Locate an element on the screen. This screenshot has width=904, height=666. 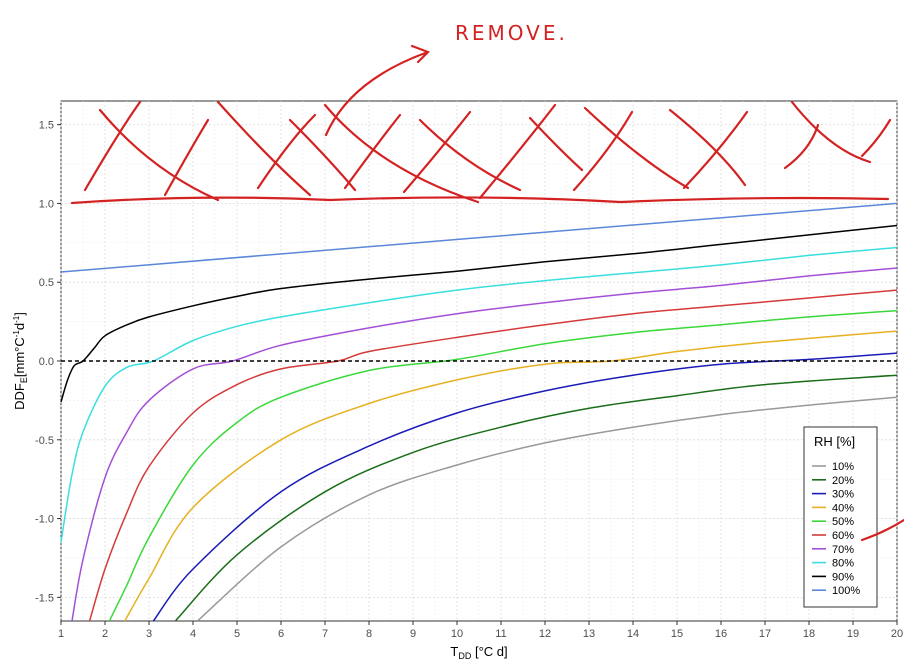
x-tick-label: 11 is located at coordinates (500, 634).